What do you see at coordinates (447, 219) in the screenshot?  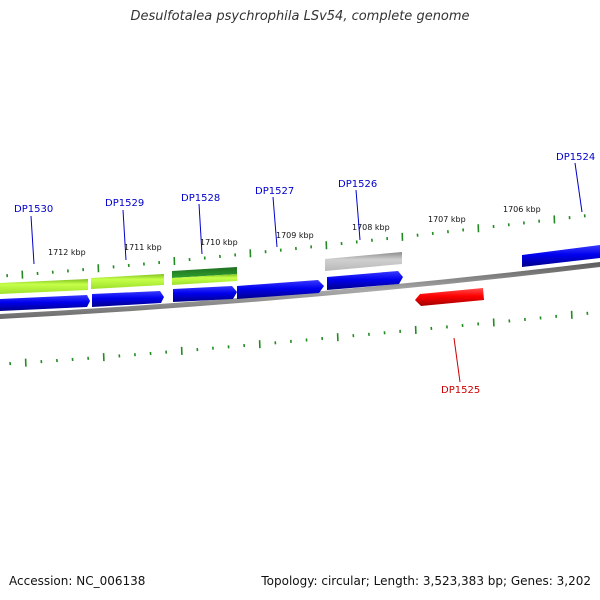 I see `scale-label-1707: 1707 kbp` at bounding box center [447, 219].